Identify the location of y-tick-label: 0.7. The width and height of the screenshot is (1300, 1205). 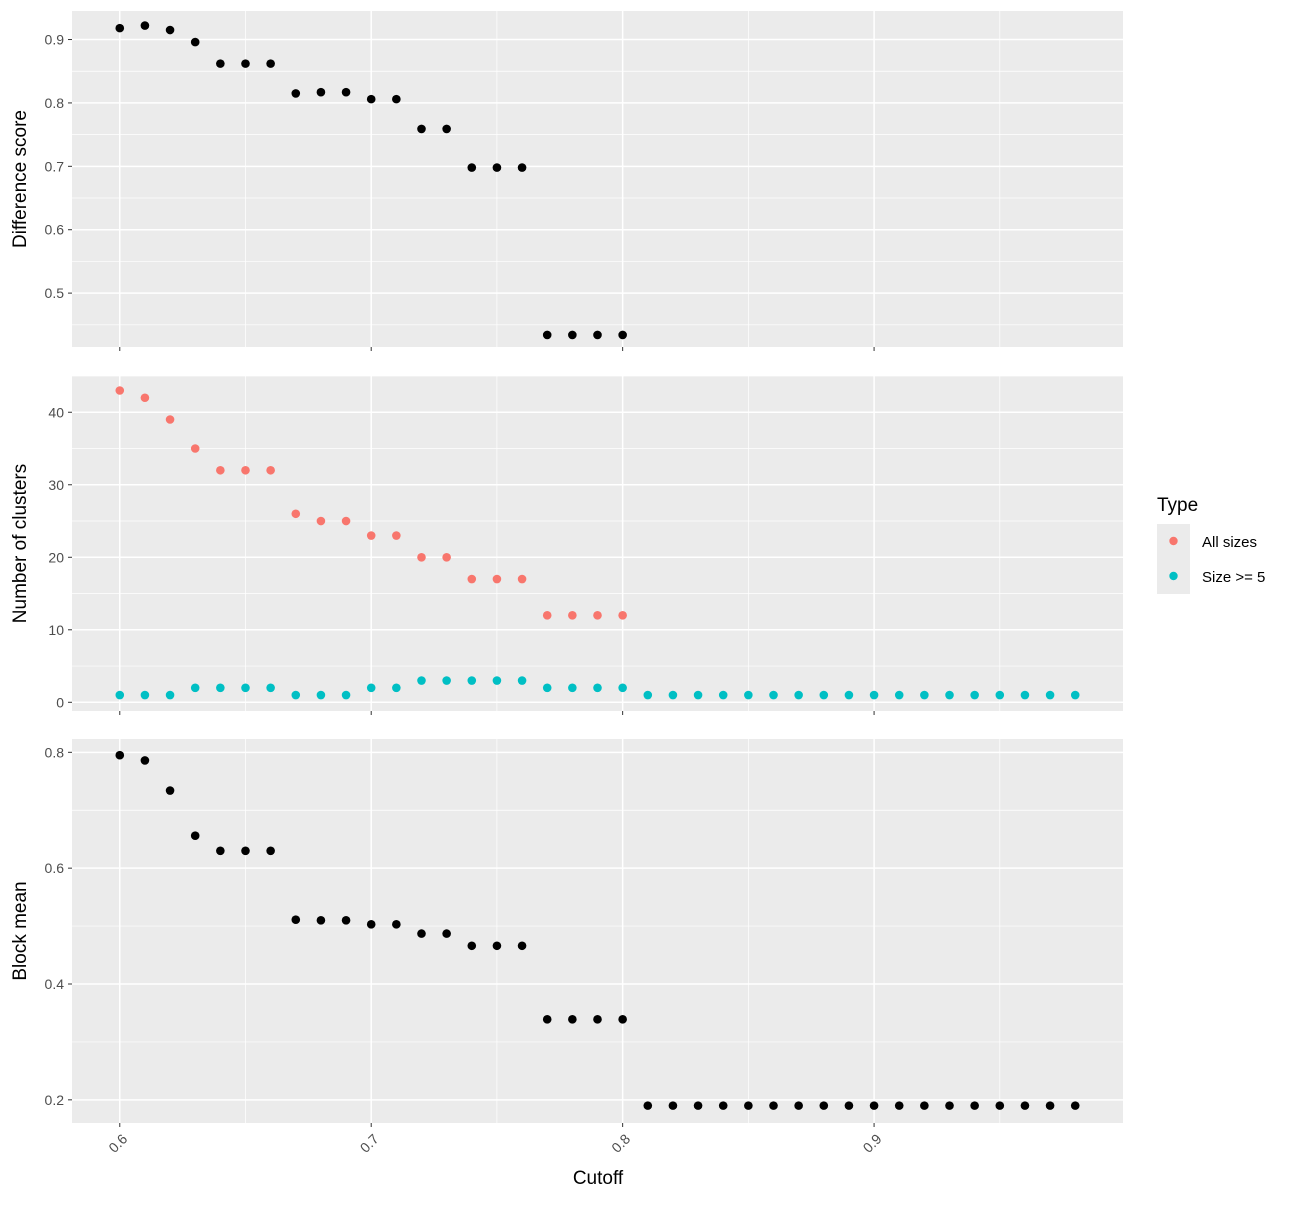
(55, 166).